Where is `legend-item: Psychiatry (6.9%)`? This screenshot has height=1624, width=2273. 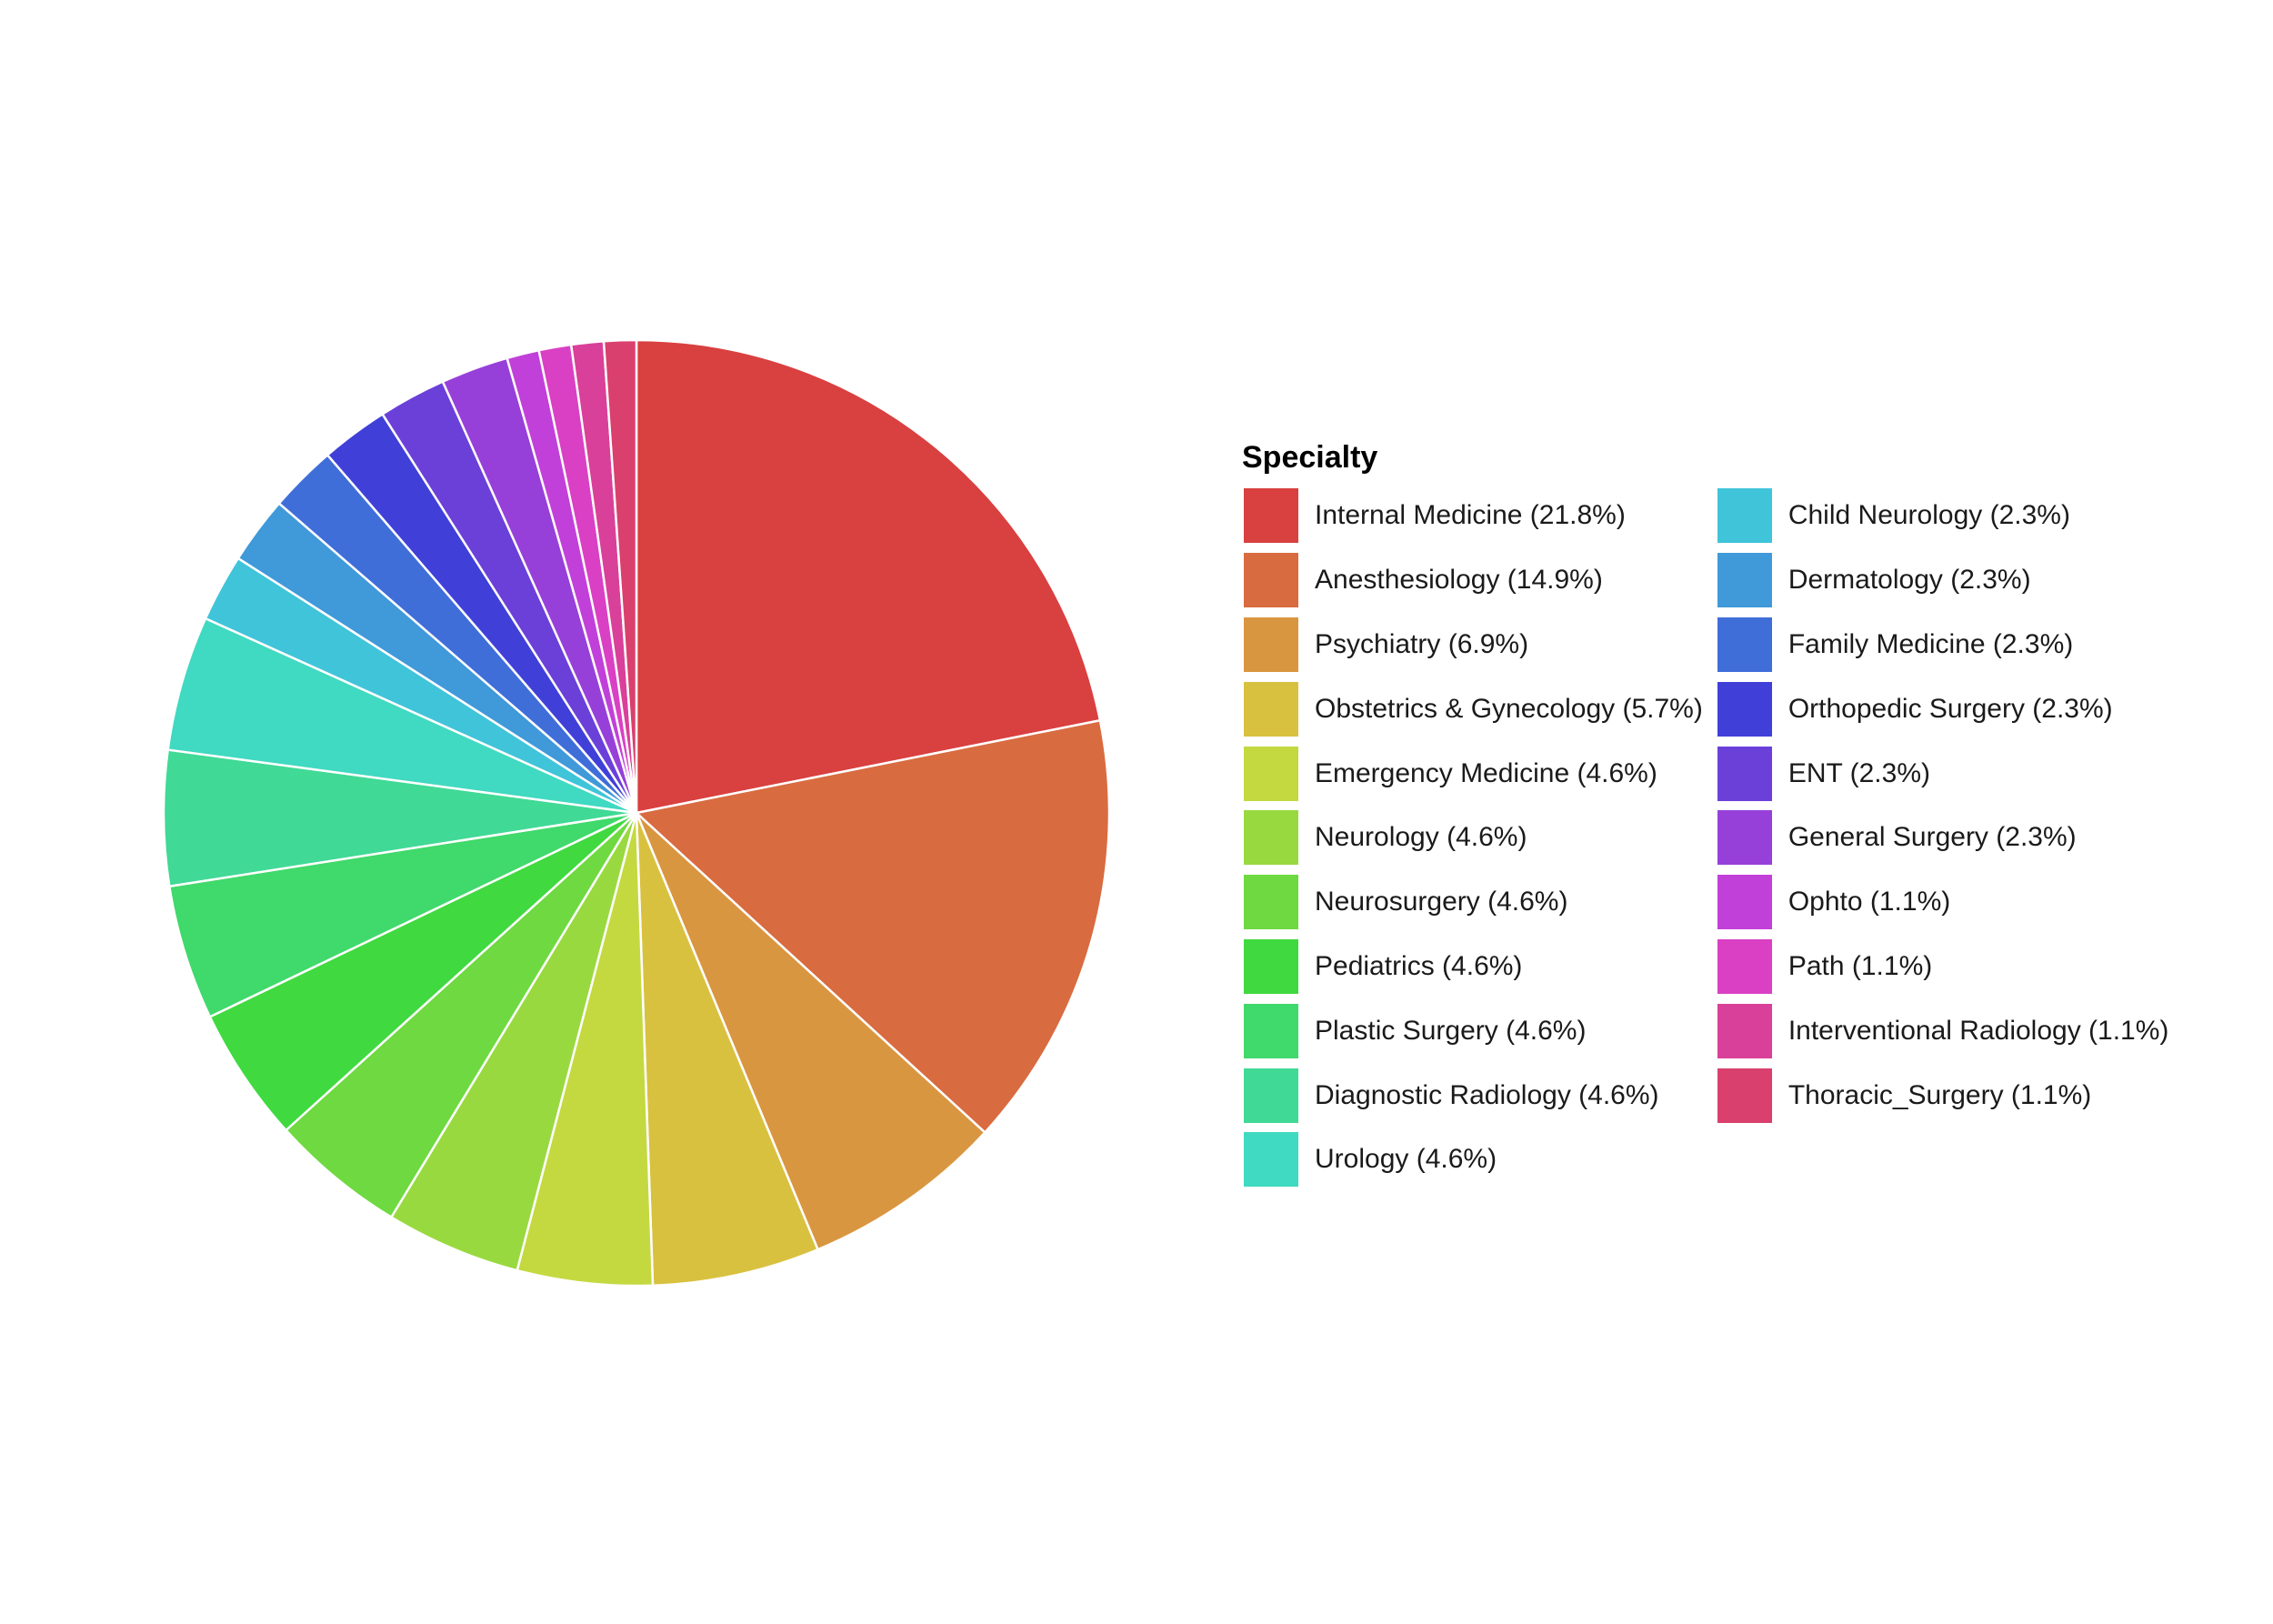 legend-item: Psychiatry (6.9%) is located at coordinates (1472, 645).